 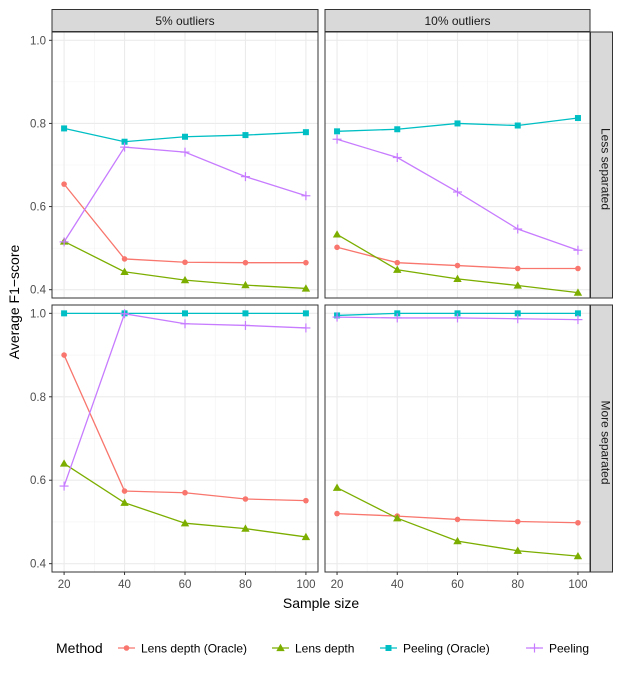 I want to click on row-strip-label: Less separated, so click(x=606, y=169).